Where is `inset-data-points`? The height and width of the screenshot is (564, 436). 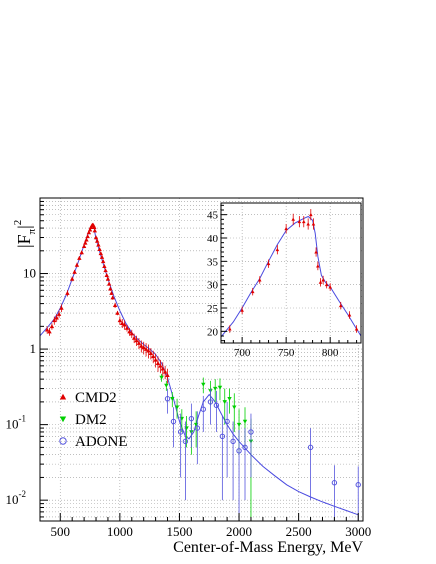 inset-data-points is located at coordinates (293, 271).